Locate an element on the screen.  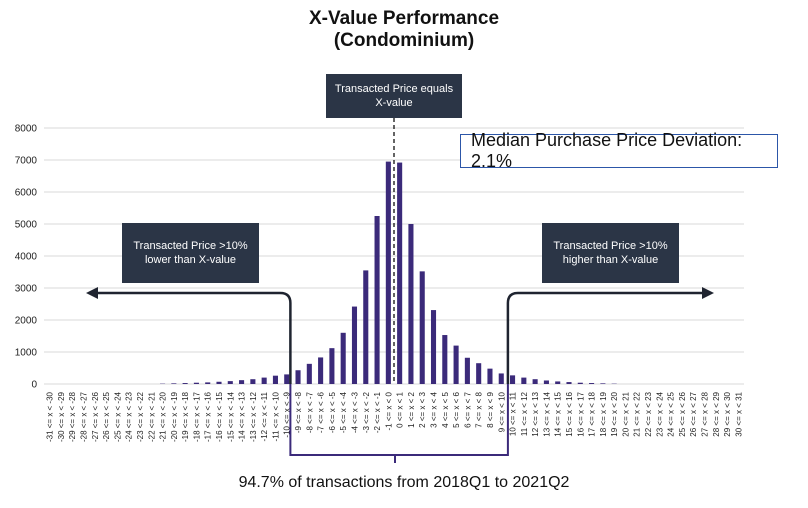
x-tick-label: -23 <= x < -22 is located at coordinates (140, 416).